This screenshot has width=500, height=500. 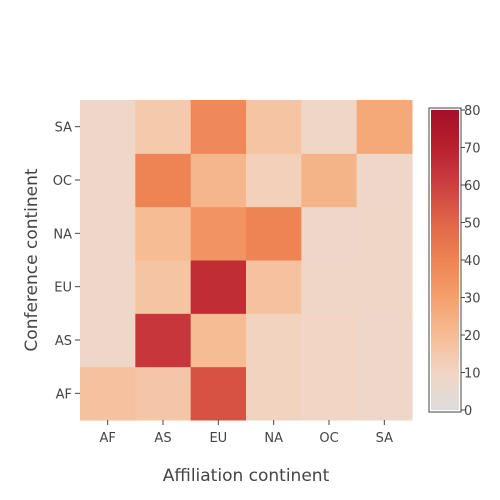 I want to click on x-axis-ticks: AF AS EU NA OC SA, so click(x=246, y=433).